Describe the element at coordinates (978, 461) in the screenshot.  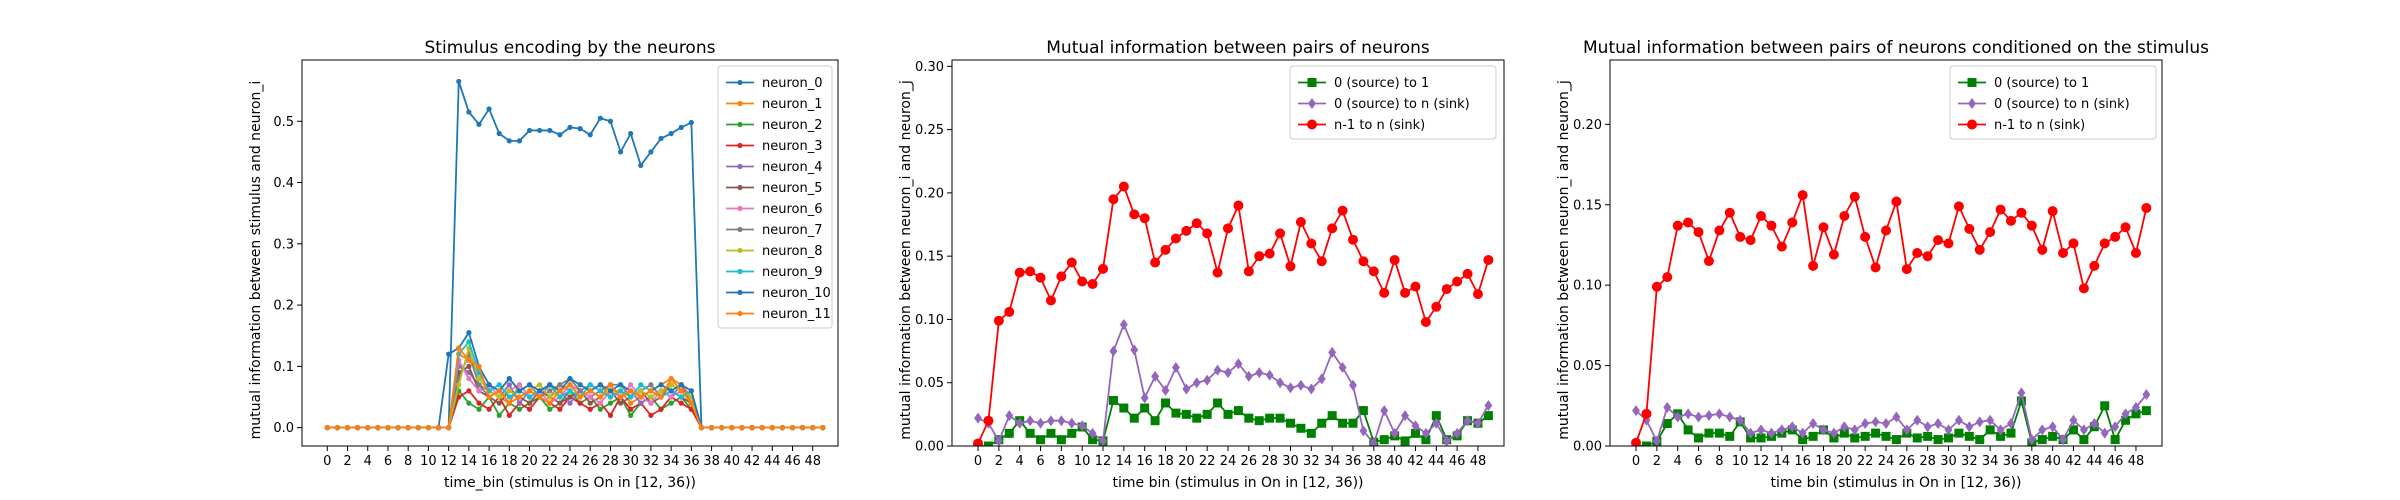
I see `x-tick-label: 0` at that location.